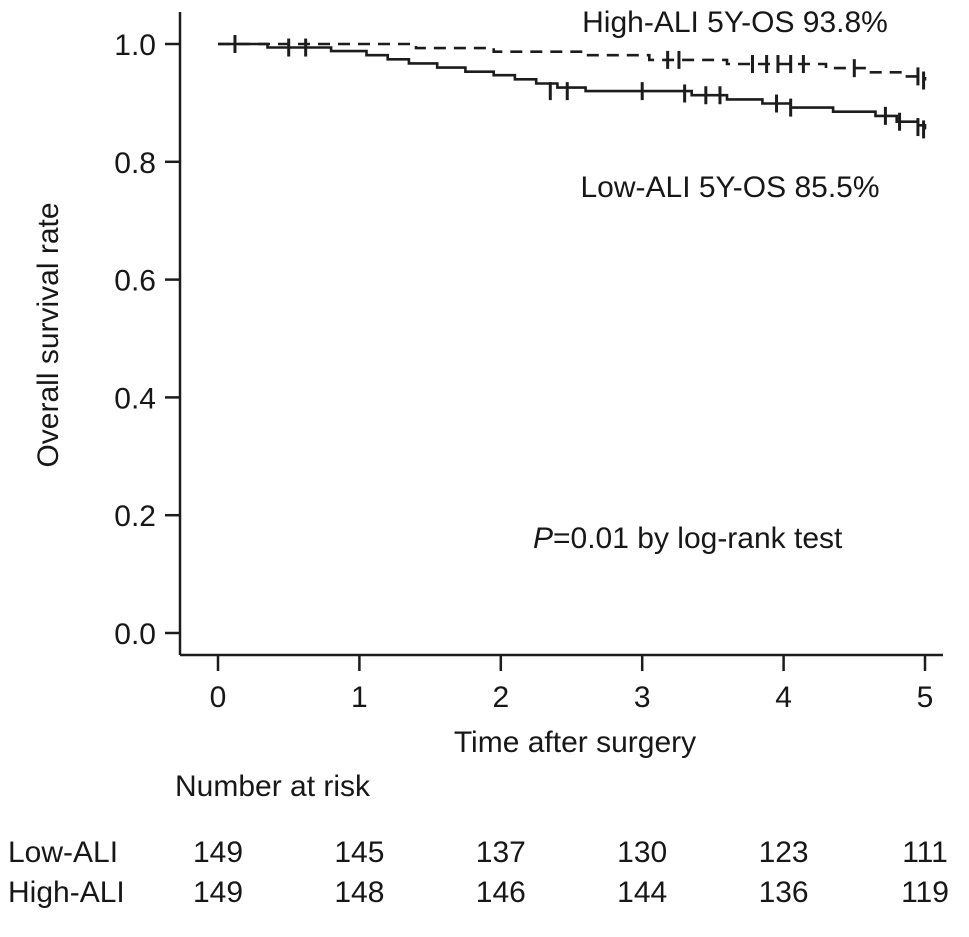 The height and width of the screenshot is (937, 969). Describe the element at coordinates (784, 852) in the screenshot. I see `risk-count: 123` at that location.